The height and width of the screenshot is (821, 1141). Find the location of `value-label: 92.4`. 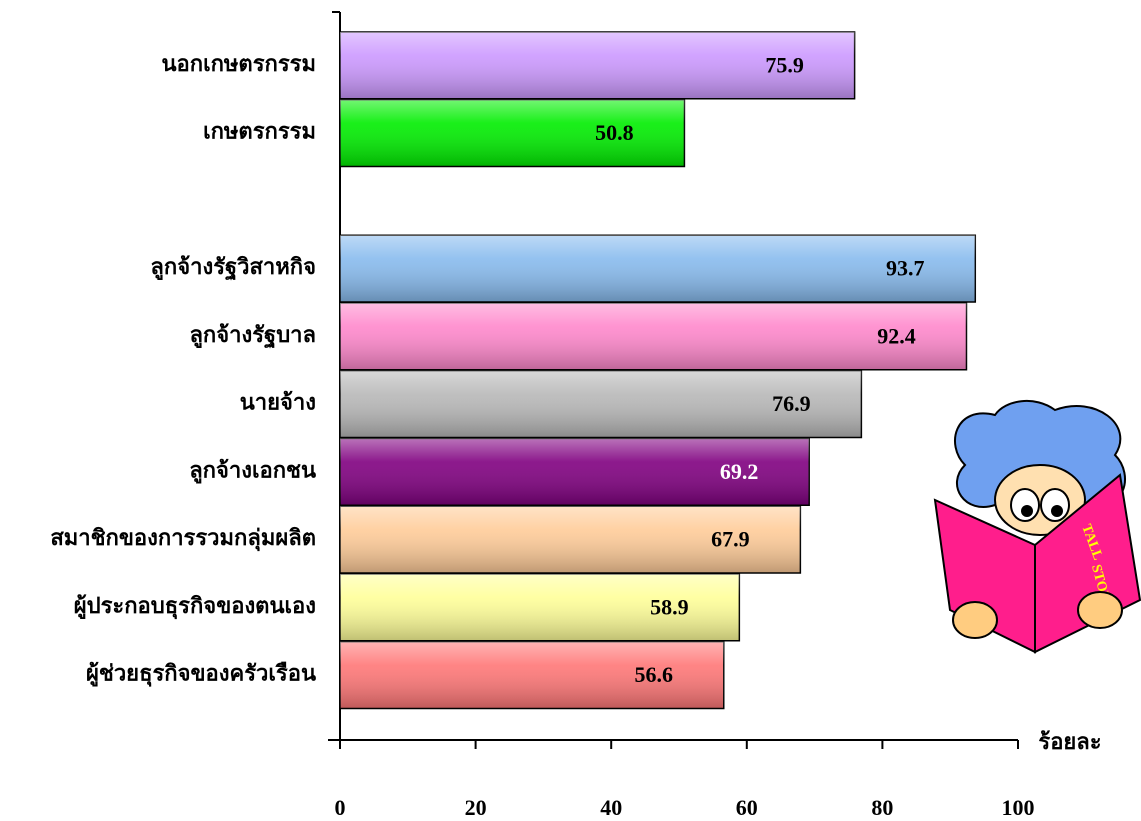

value-label: 92.4 is located at coordinates (896, 335).